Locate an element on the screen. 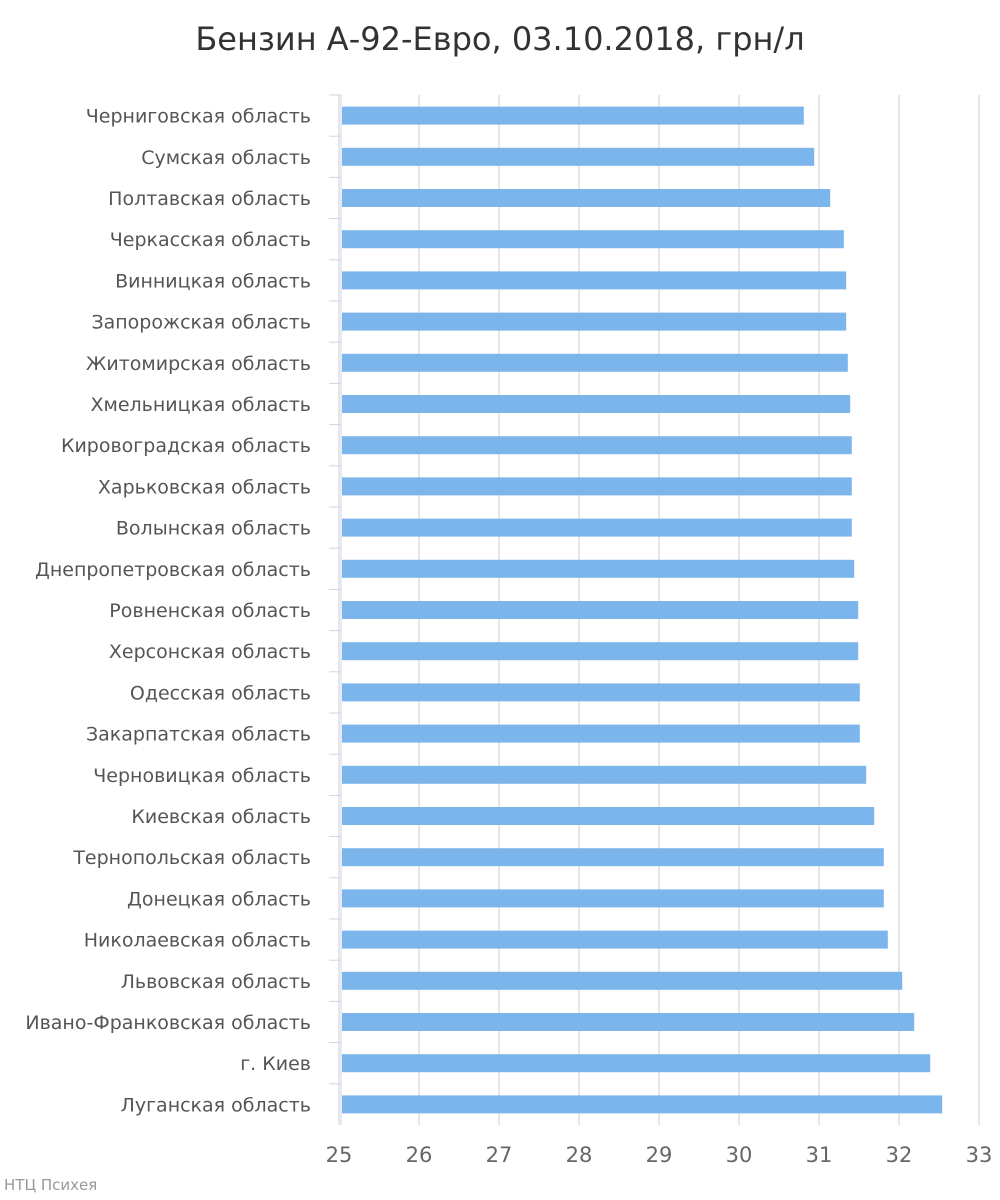 This screenshot has height=1200, width=1000. x-tick-label: 28 is located at coordinates (579, 1155).